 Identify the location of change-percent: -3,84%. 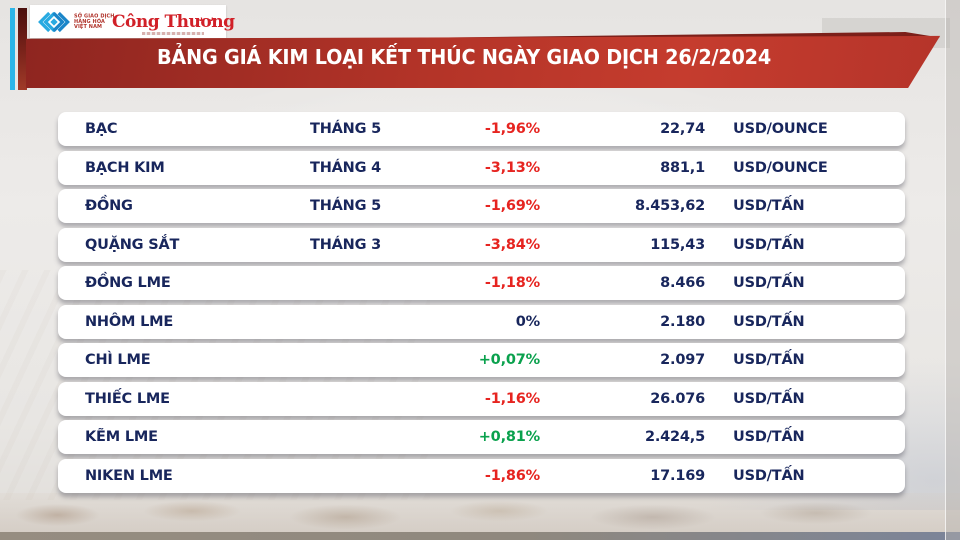
(512, 244).